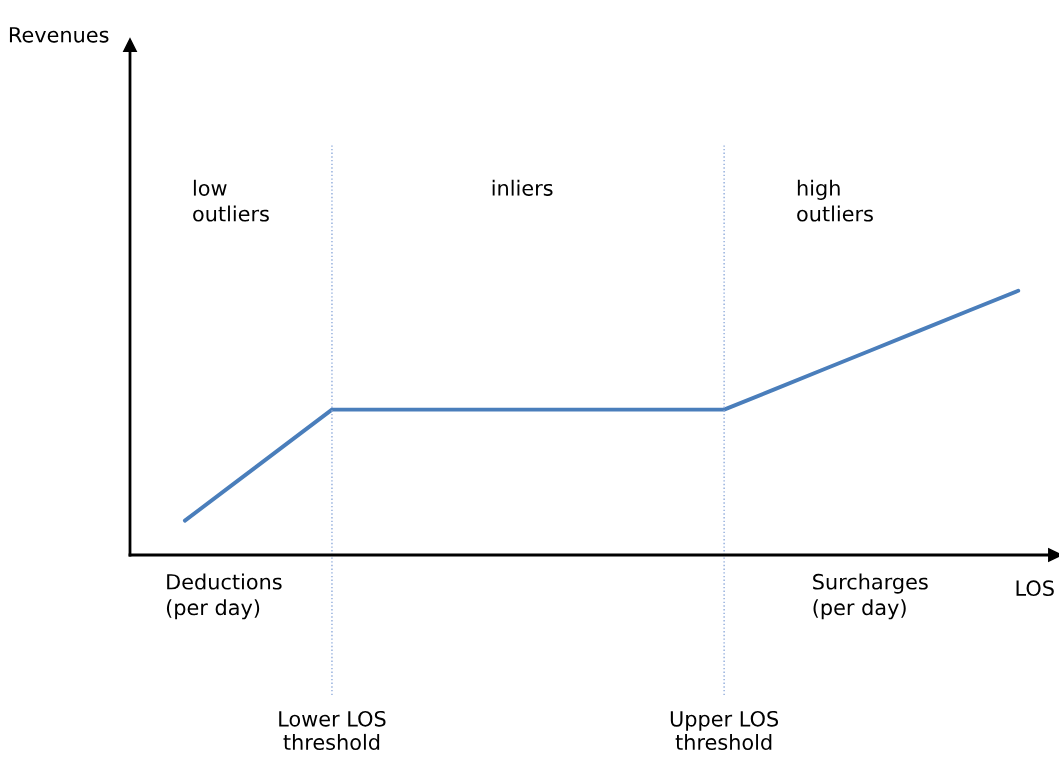 This screenshot has width=1059, height=778. What do you see at coordinates (1035, 588) in the screenshot?
I see `x-axis-title: LOS` at bounding box center [1035, 588].